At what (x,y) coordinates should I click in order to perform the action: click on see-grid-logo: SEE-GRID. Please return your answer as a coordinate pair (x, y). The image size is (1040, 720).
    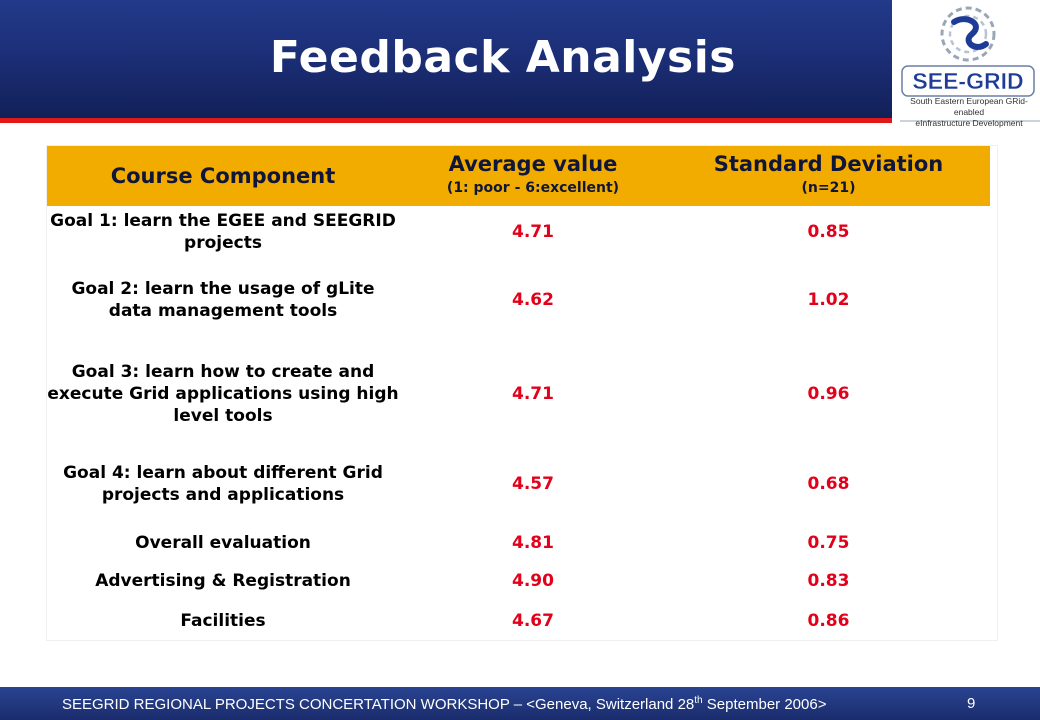
    Looking at the image, I should click on (968, 62).